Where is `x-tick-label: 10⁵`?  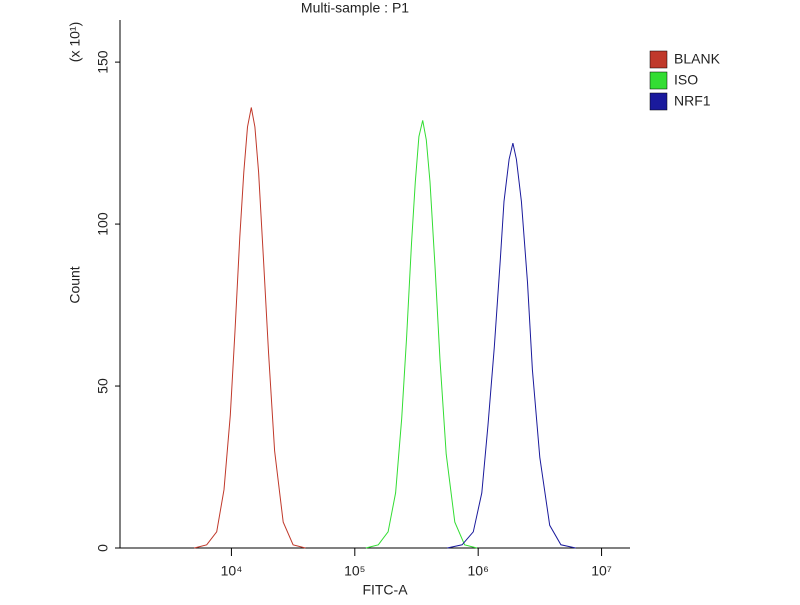 x-tick-label: 10⁵ is located at coordinates (354, 571).